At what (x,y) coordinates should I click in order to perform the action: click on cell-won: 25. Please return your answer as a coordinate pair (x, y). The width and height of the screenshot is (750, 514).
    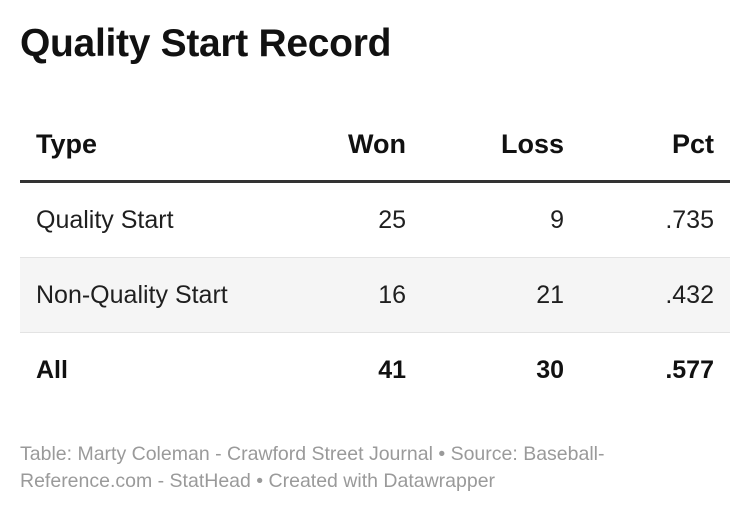
    Looking at the image, I should click on (392, 219).